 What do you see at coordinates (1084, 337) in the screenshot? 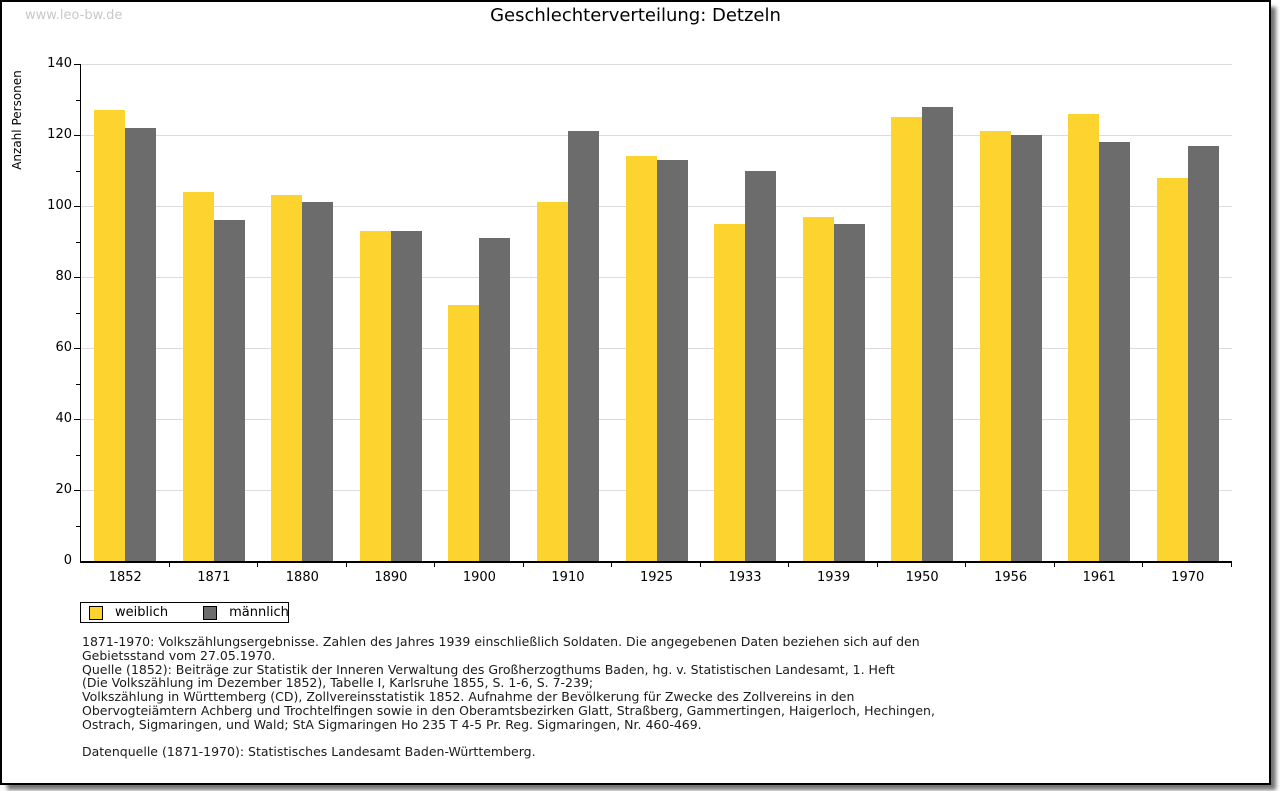
I see `bar-weiblich-1961` at bounding box center [1084, 337].